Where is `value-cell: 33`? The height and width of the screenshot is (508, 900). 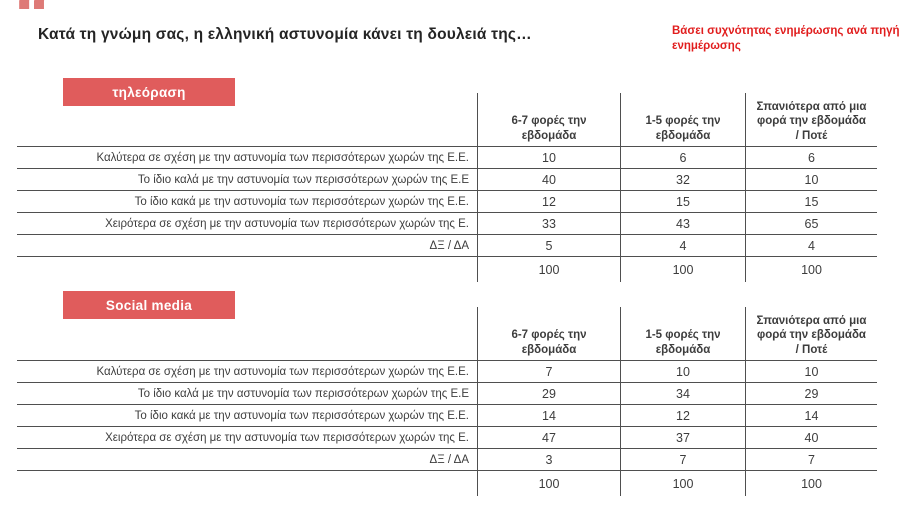
value-cell: 33 is located at coordinates (548, 224).